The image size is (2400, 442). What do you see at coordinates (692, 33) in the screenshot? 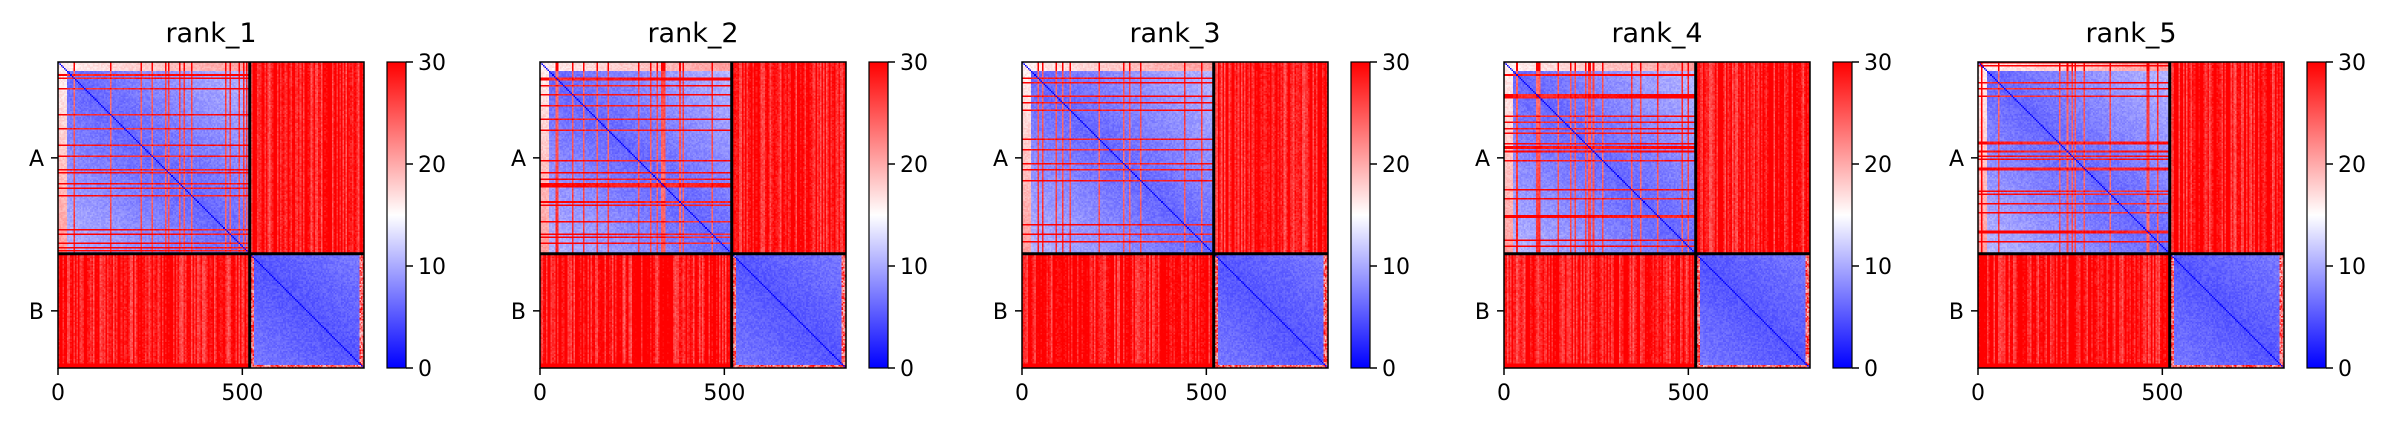
I see `panel-title: rank_2` at bounding box center [692, 33].